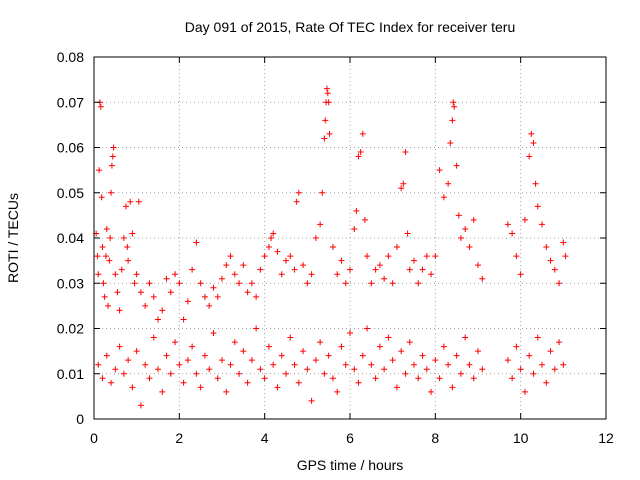 Image resolution: width=640 pixels, height=480 pixels. I want to click on x-tick-label: 2, so click(179, 438).